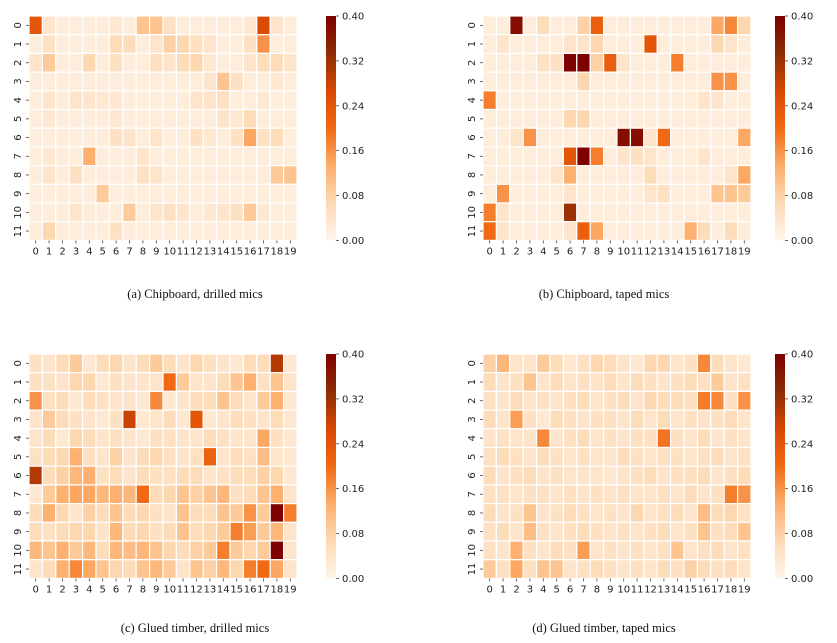  I want to click on y-tick-label: 8, so click(18, 513).